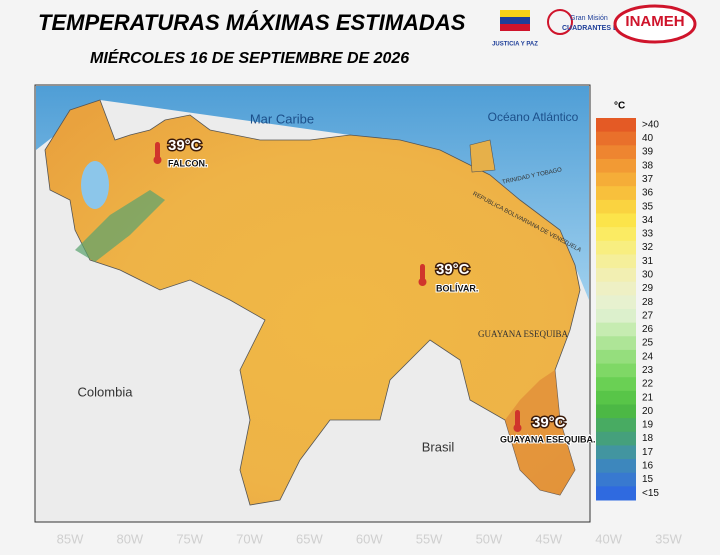 The image size is (720, 555). I want to click on legend-label: 37, so click(648, 179).